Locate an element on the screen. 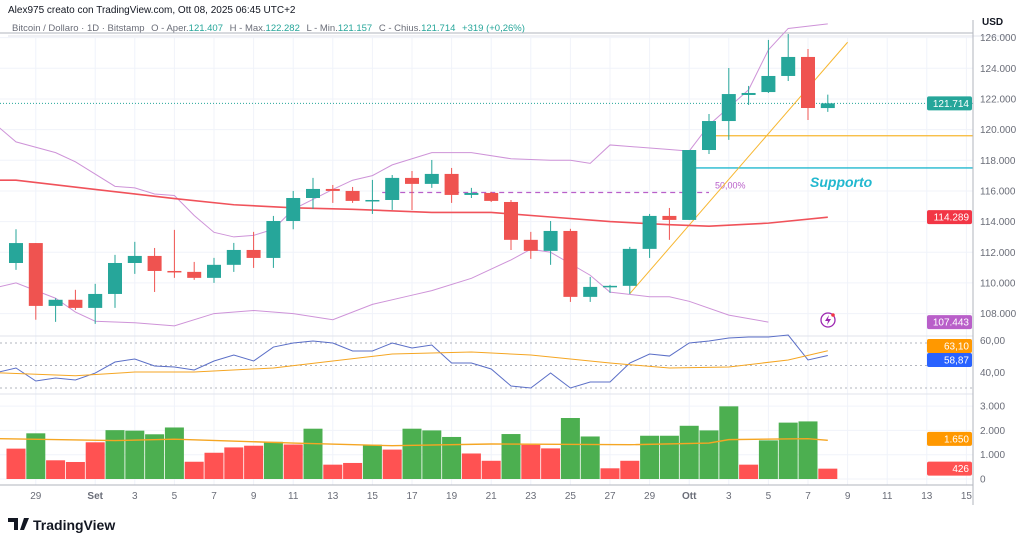  rsi-ma-line is located at coordinates (414, 363).